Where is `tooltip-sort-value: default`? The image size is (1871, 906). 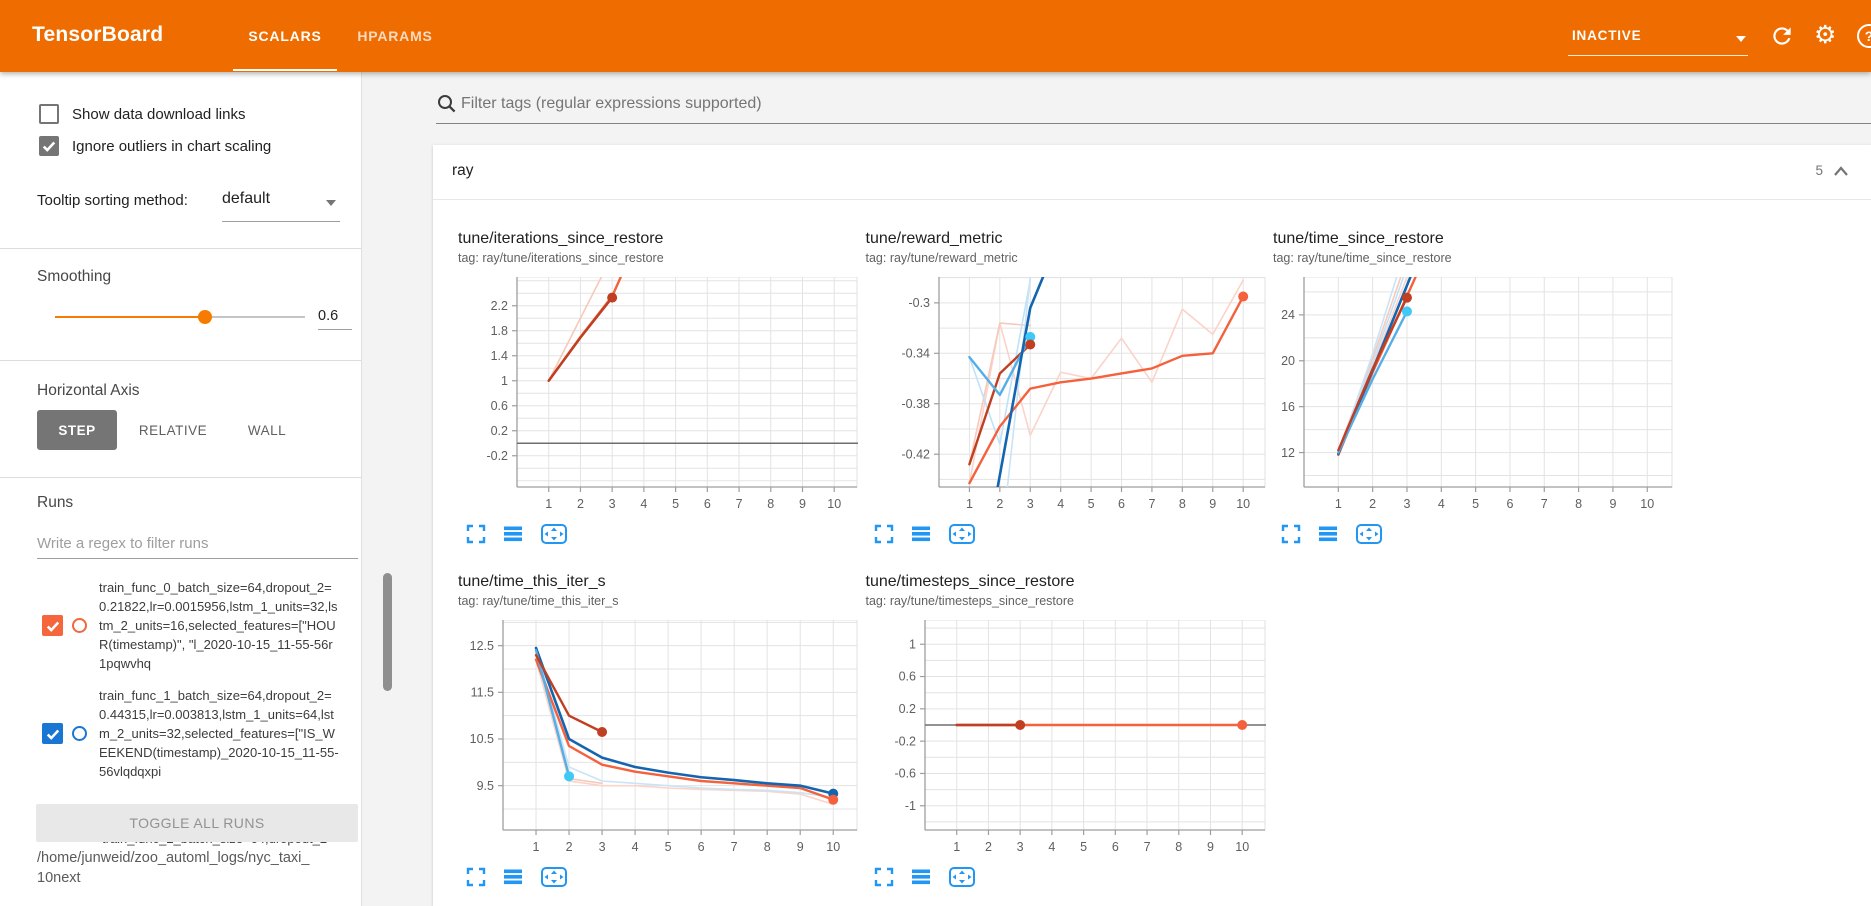
tooltip-sort-value: default is located at coordinates (246, 198).